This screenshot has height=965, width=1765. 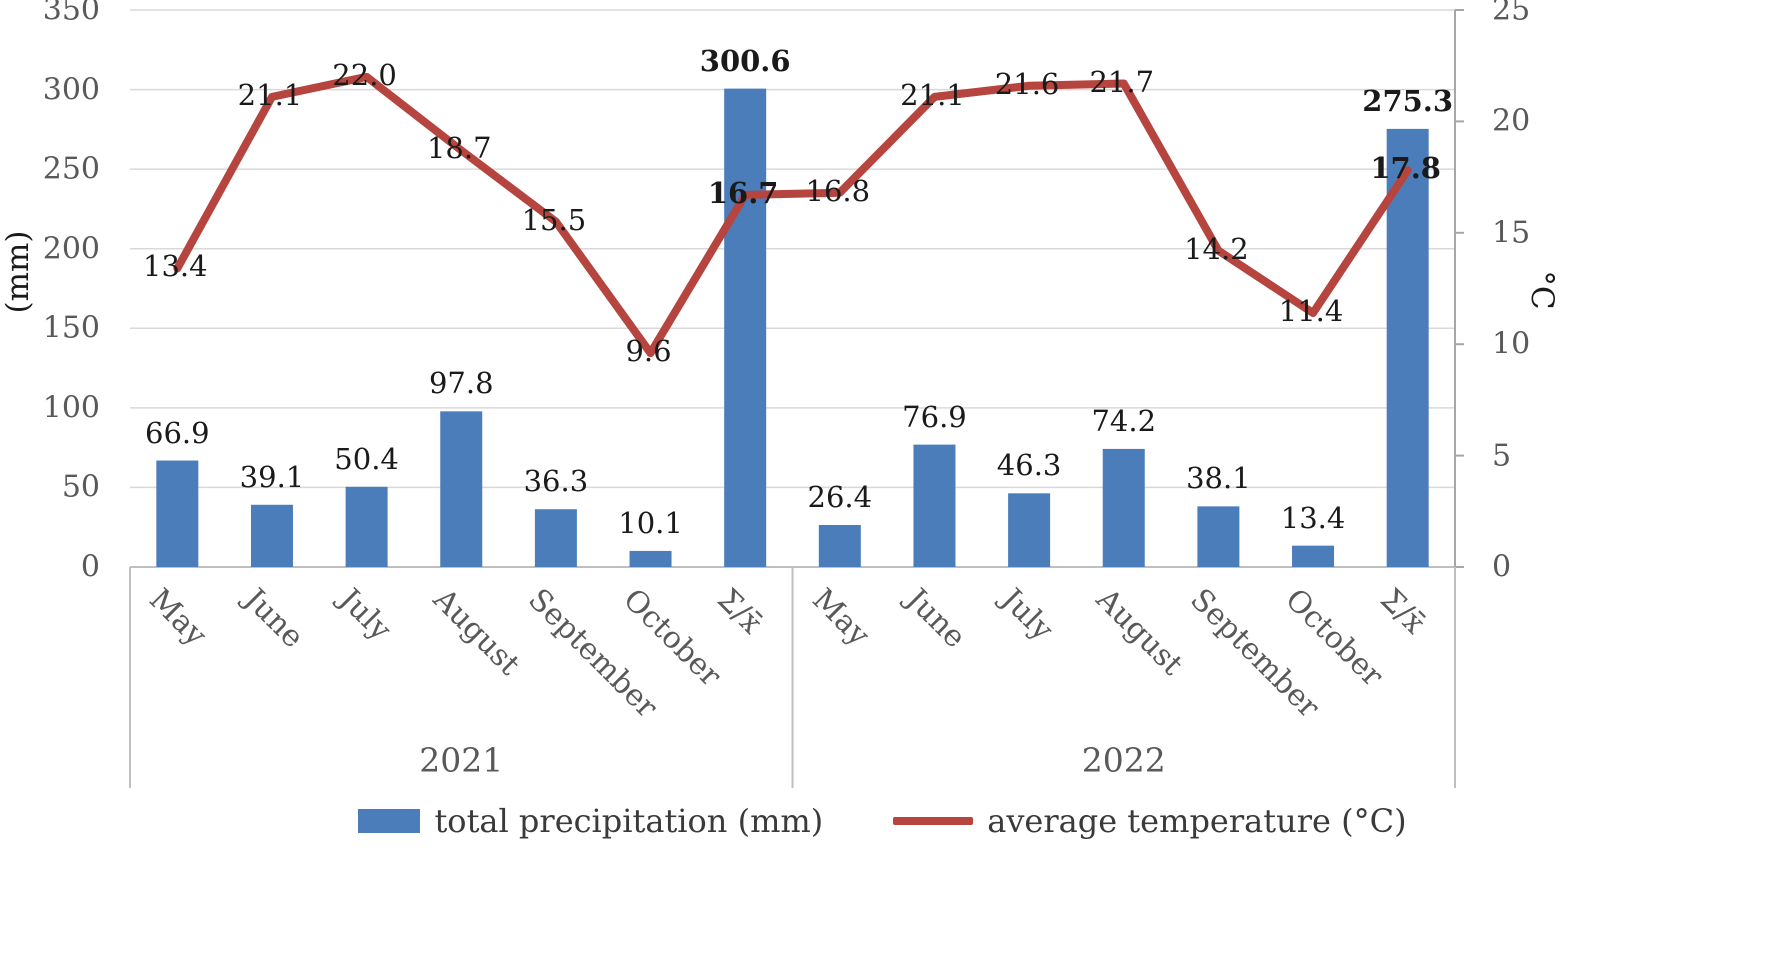 What do you see at coordinates (1407, 348) in the screenshot?
I see `precip-bar-2022-Σ/x̄` at bounding box center [1407, 348].